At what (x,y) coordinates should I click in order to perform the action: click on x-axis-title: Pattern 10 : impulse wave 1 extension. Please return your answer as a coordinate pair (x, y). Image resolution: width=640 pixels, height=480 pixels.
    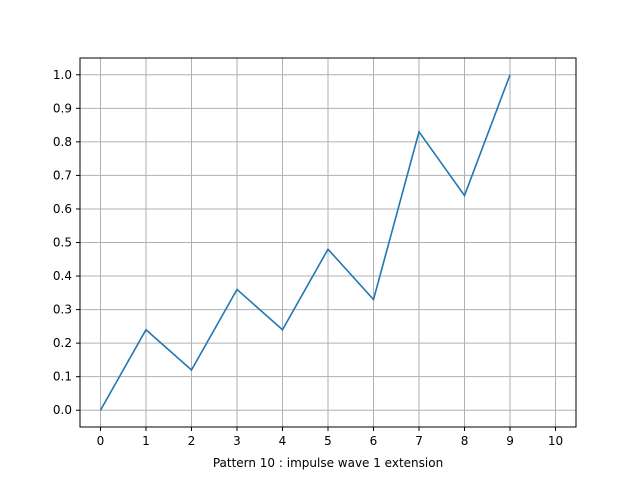
    Looking at the image, I should click on (328, 463).